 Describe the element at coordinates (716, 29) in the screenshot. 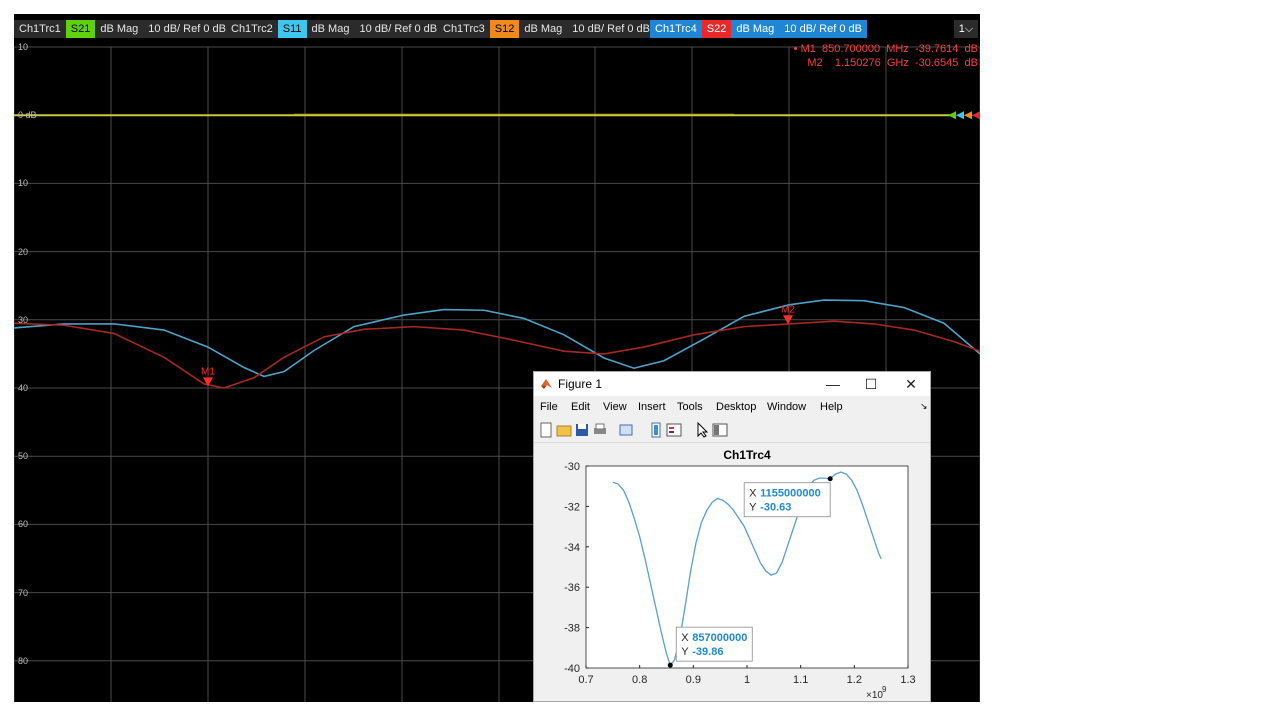

I see `trace-param: S22` at that location.